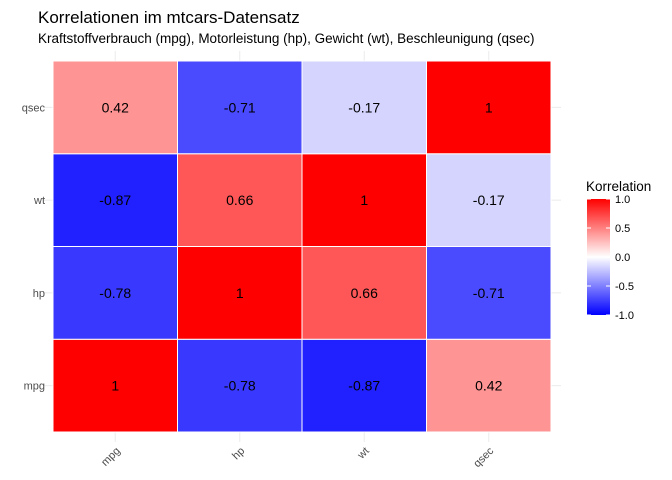  What do you see at coordinates (483, 457) in the screenshot?
I see `x-tick-label: qsec` at bounding box center [483, 457].